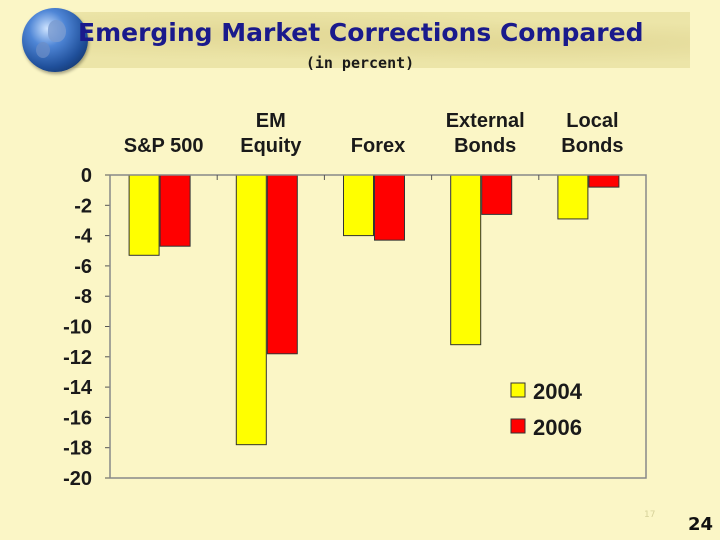 This screenshot has height=540, width=720. I want to click on legend: 2004 2006, so click(546, 409).